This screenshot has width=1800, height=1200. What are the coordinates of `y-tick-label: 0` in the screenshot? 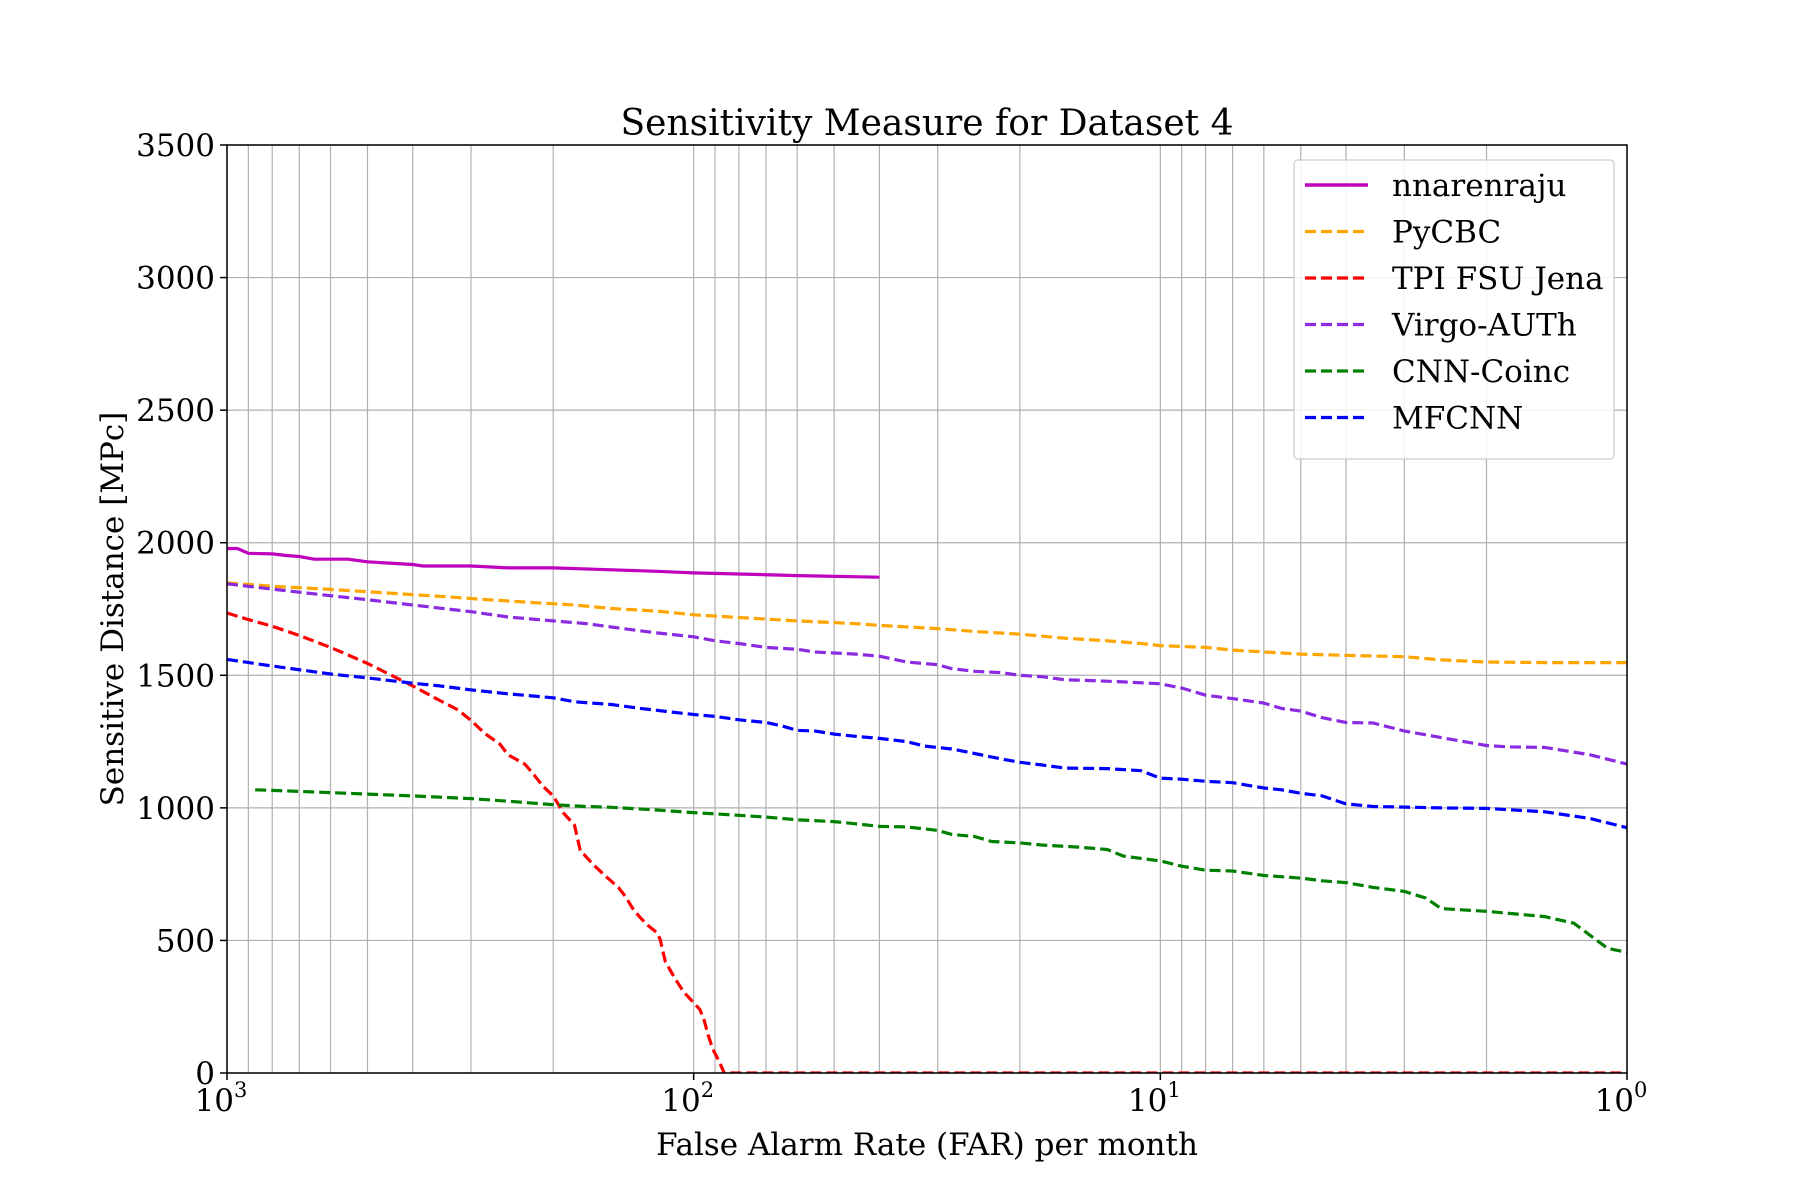 It's located at (205, 1074).